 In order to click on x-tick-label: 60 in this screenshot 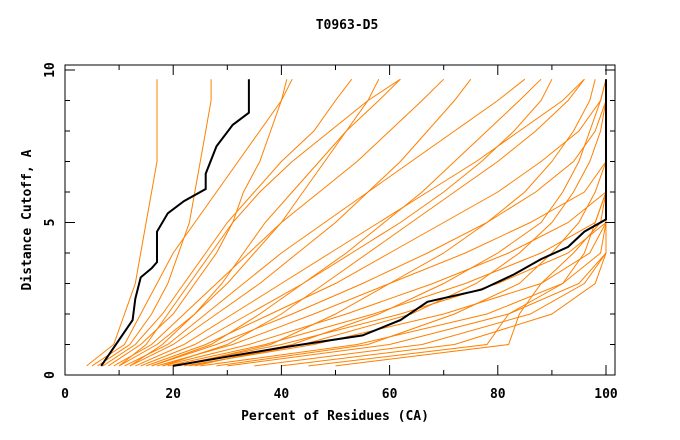, I will do `click(390, 394)`.